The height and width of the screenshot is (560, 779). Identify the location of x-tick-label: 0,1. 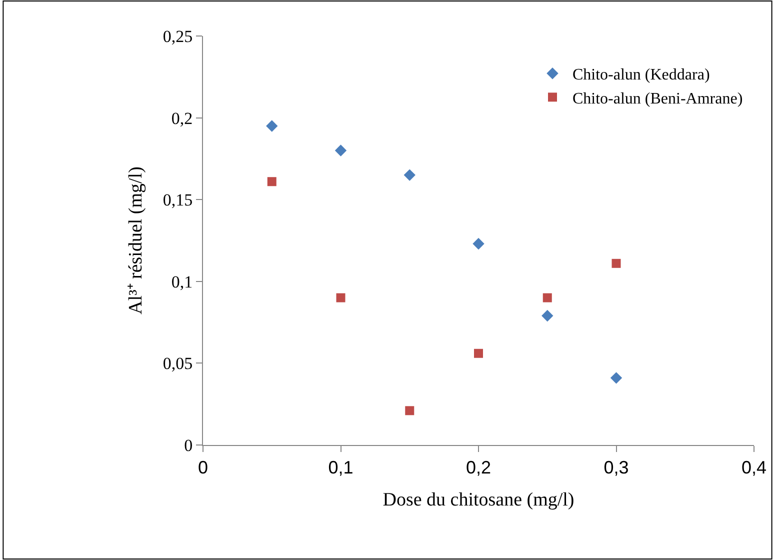
(341, 468).